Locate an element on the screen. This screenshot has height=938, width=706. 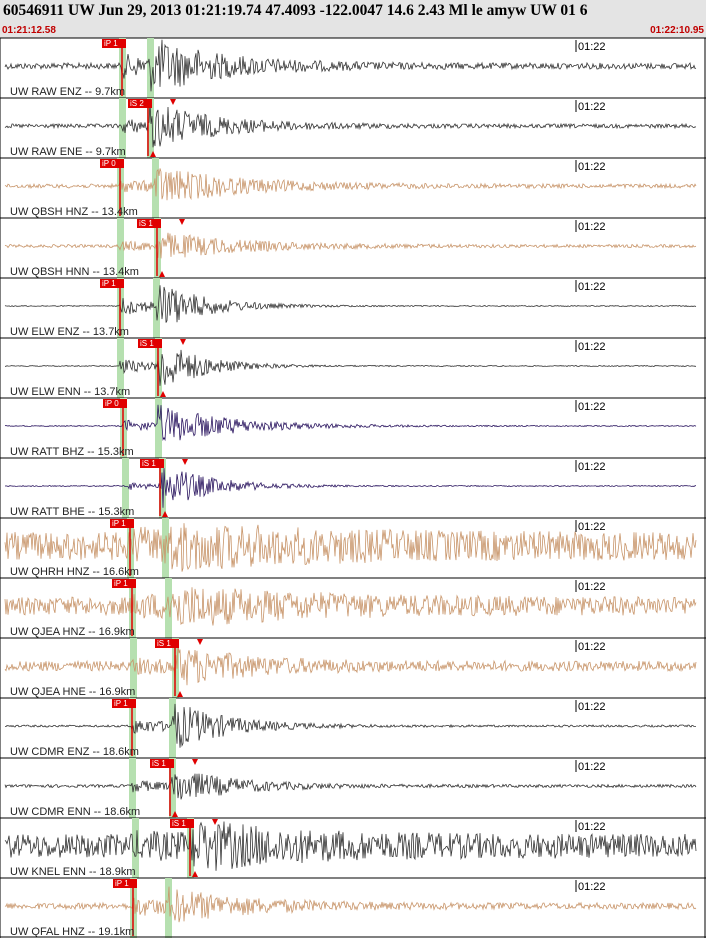
trace-panel: iS 1 01:22 UW QBSH HNN -- 13.4km is located at coordinates (353, 247).